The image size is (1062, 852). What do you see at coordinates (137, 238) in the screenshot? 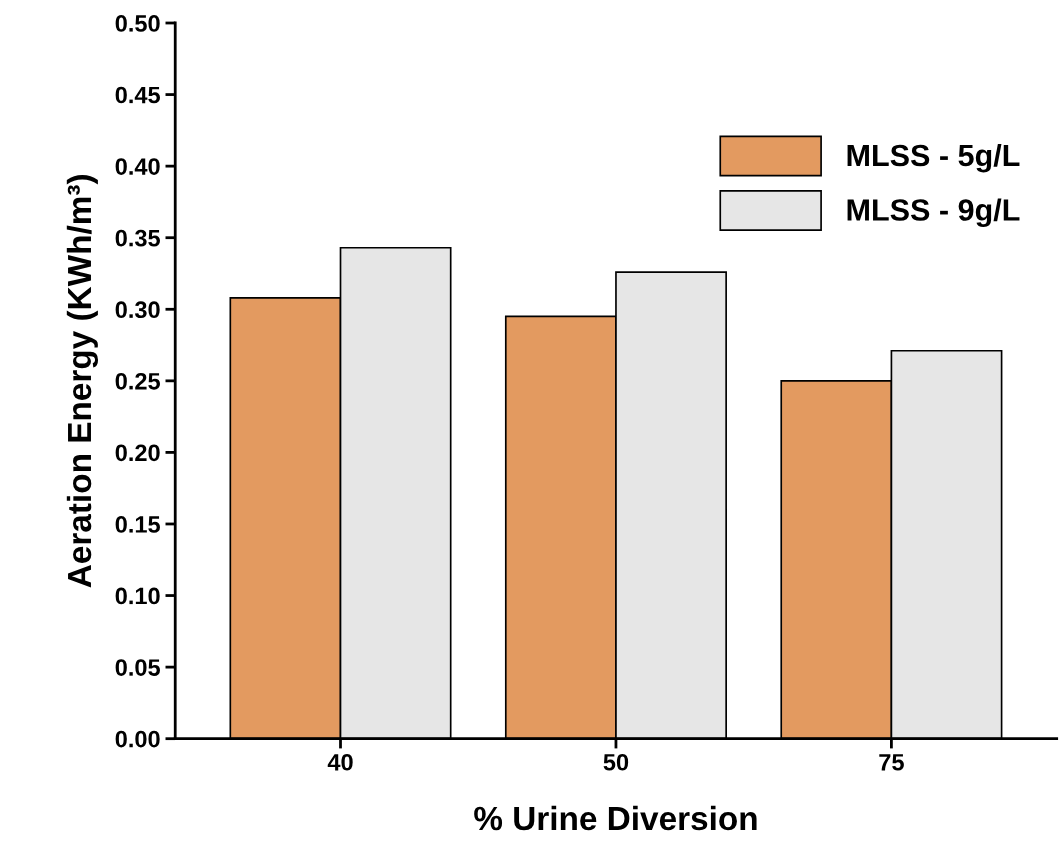
I see `y-tick-label: 0.35` at bounding box center [137, 238].